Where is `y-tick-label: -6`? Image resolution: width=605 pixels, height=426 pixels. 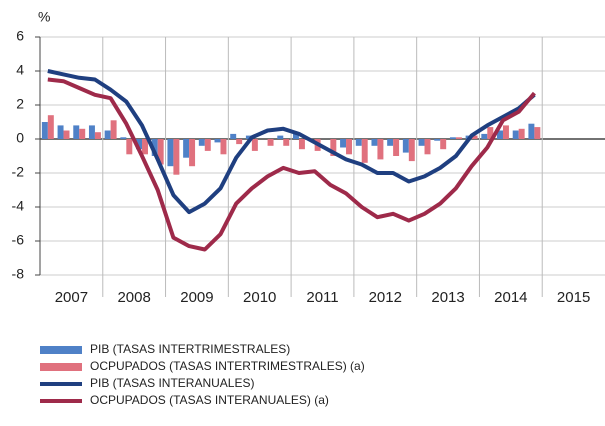
y-tick-label: -6 is located at coordinates (18, 240).